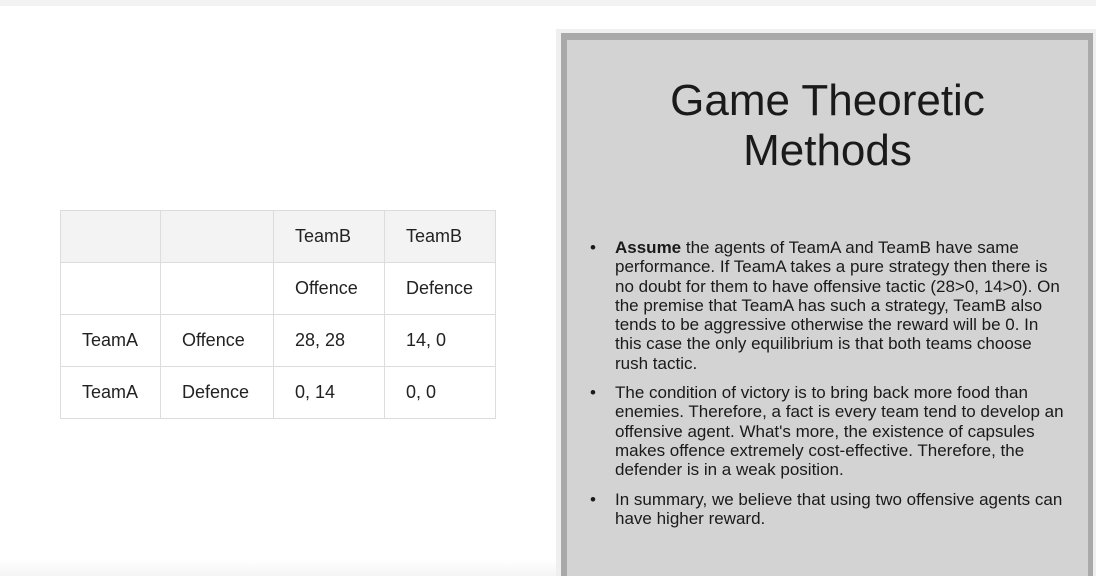 Image resolution: width=1096 pixels, height=576 pixels. I want to click on table-cell: 14, 0, so click(440, 340).